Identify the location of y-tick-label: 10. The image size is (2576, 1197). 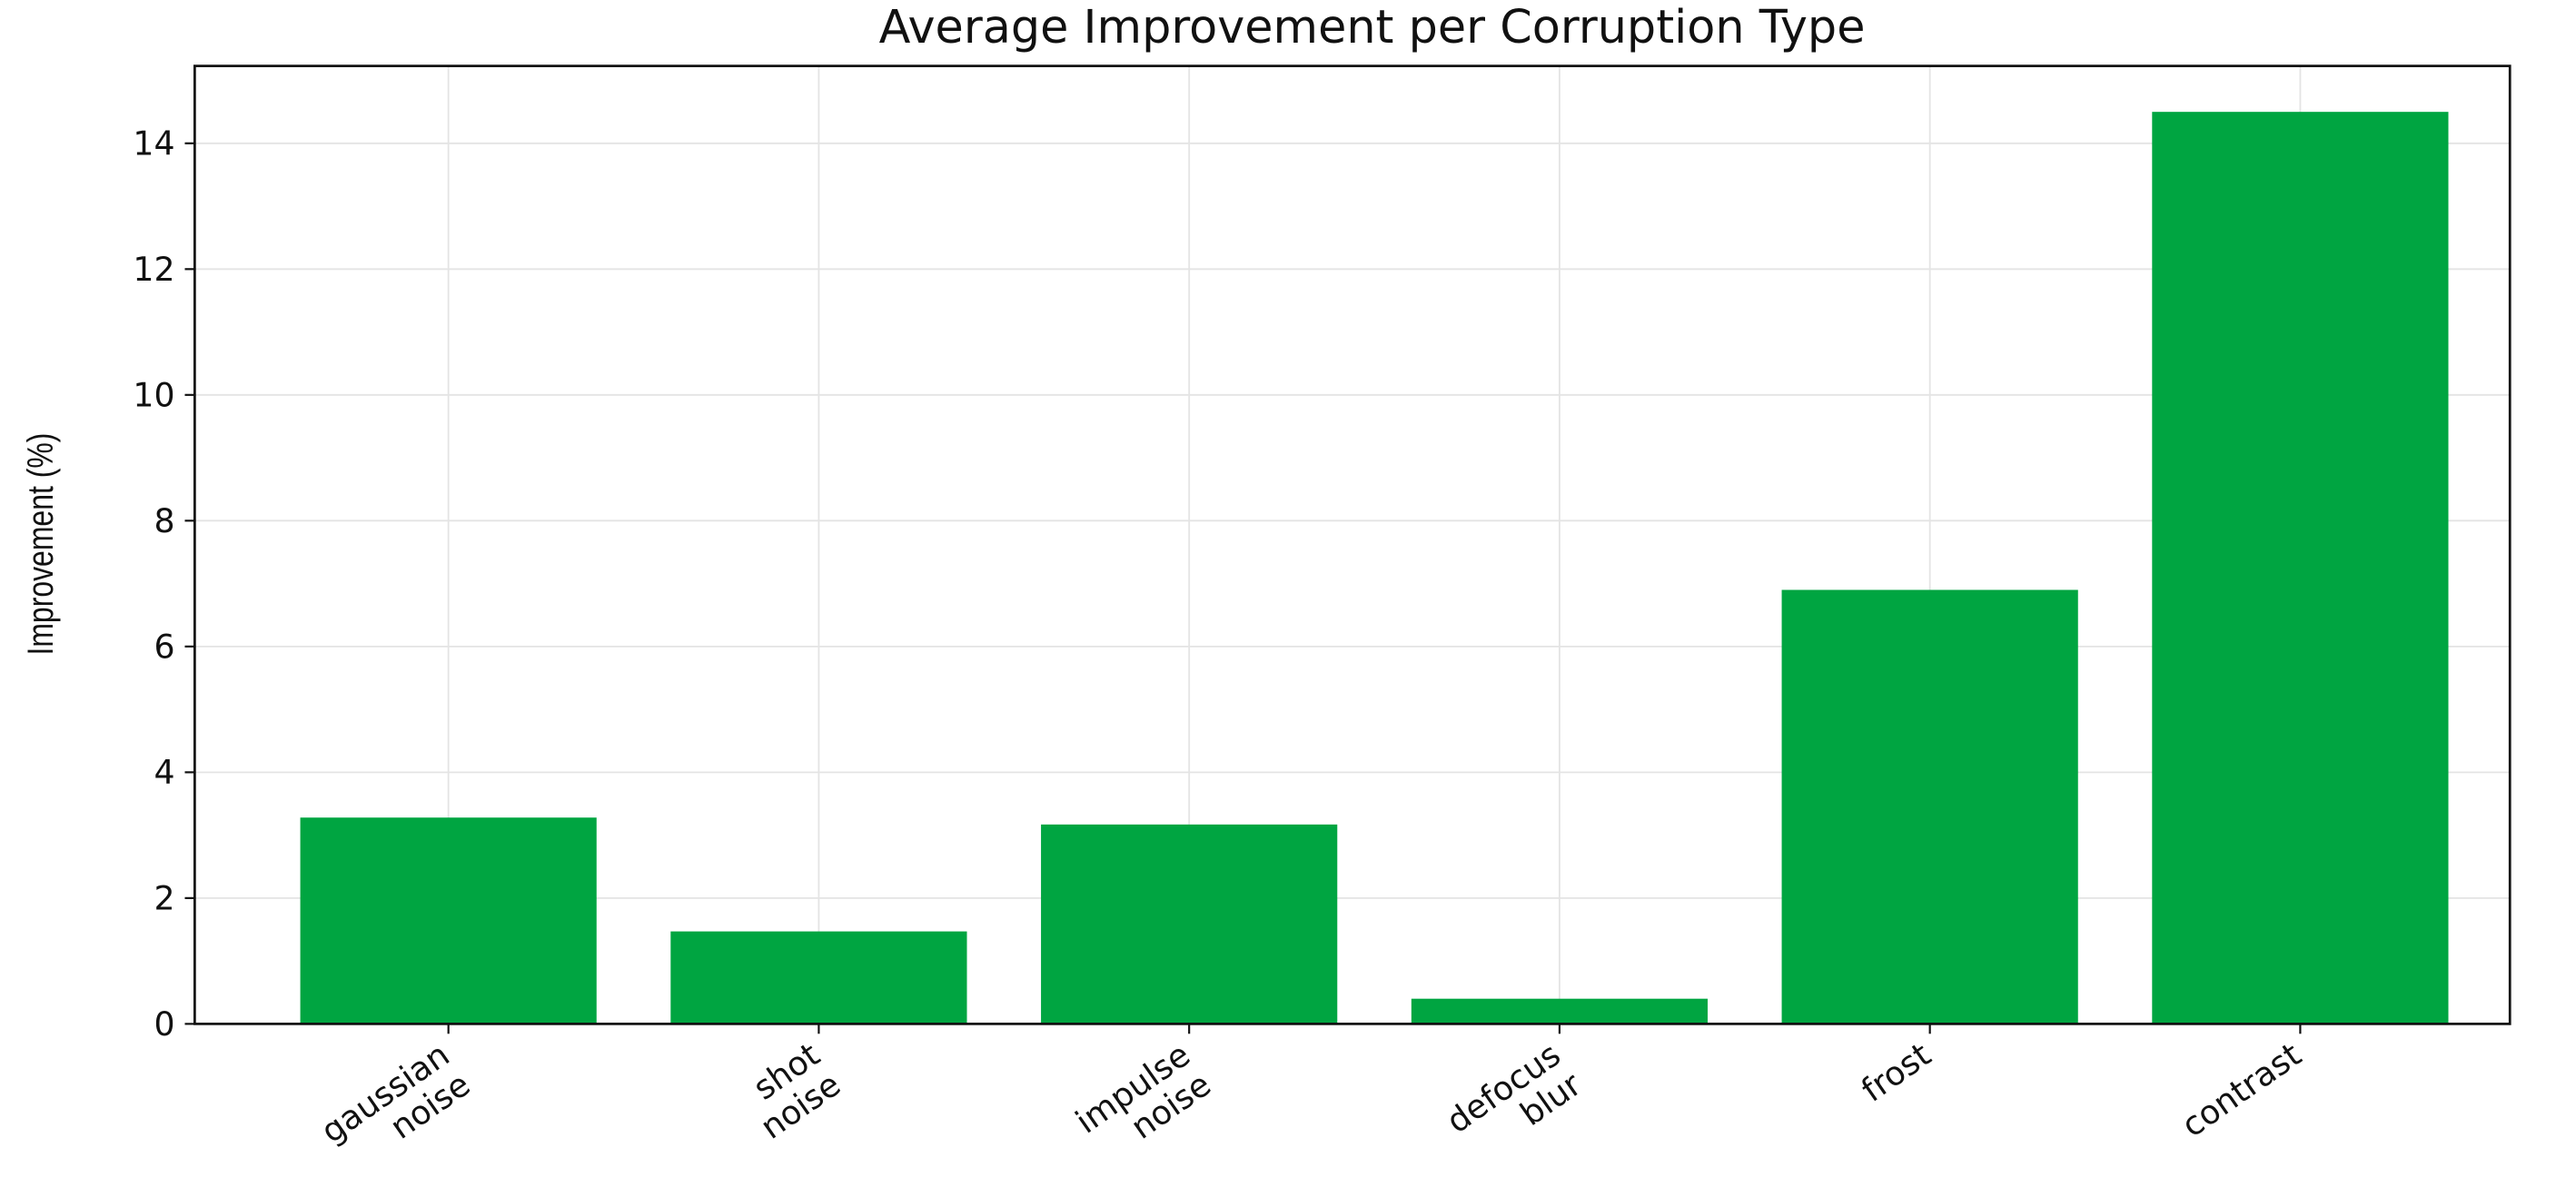
(153, 395).